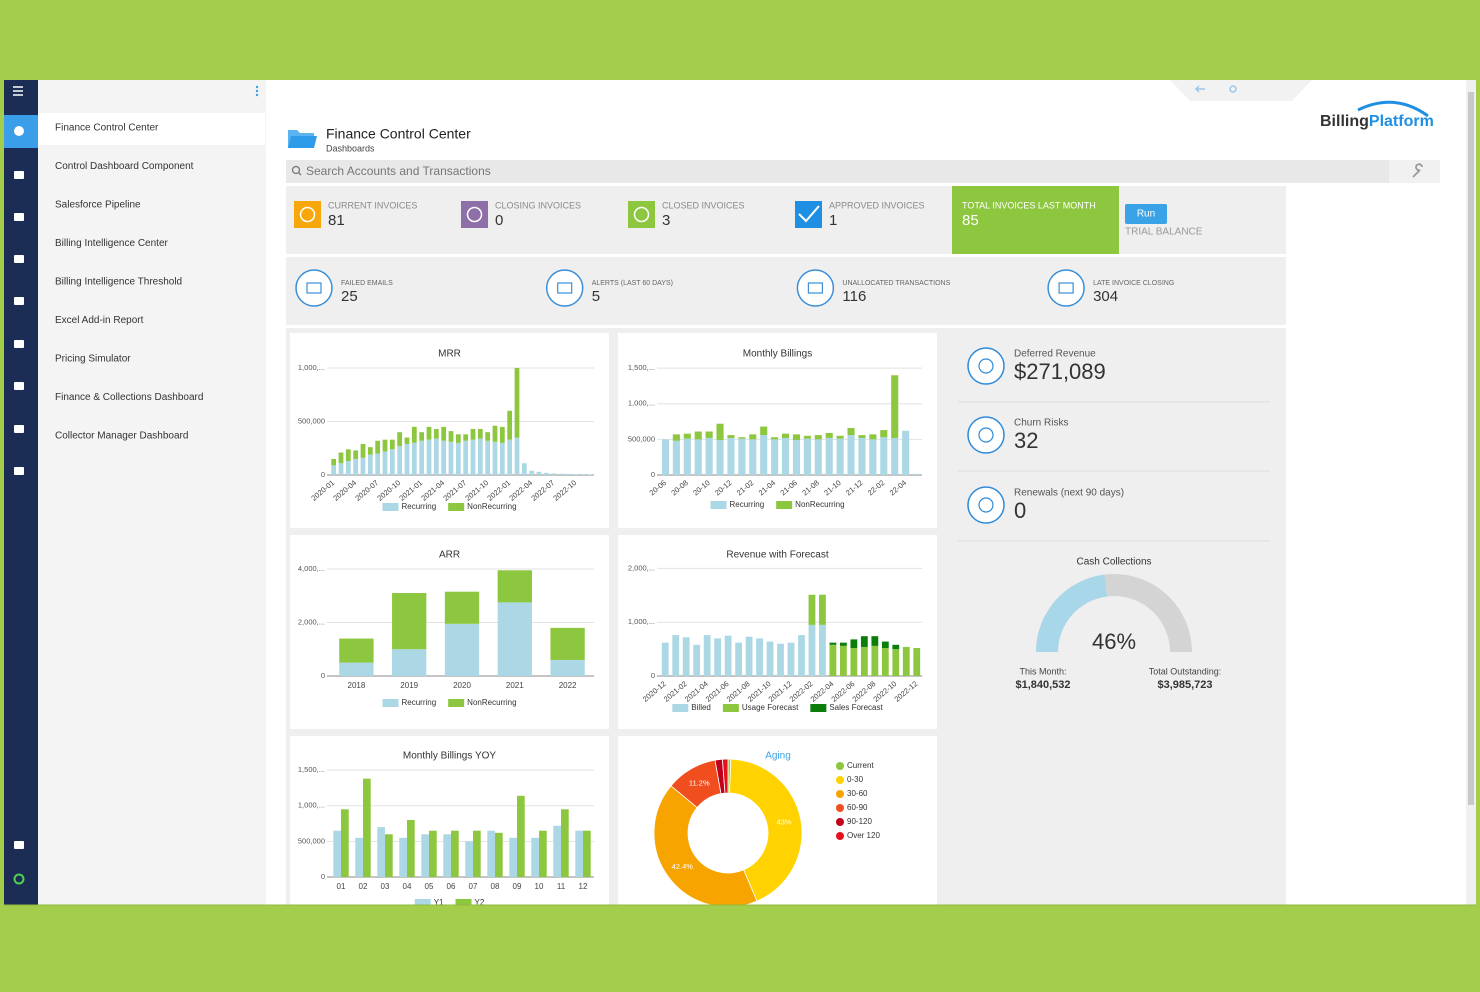 The image size is (1480, 992). What do you see at coordinates (565, 288) in the screenshot?
I see `stat-glyph` at bounding box center [565, 288].